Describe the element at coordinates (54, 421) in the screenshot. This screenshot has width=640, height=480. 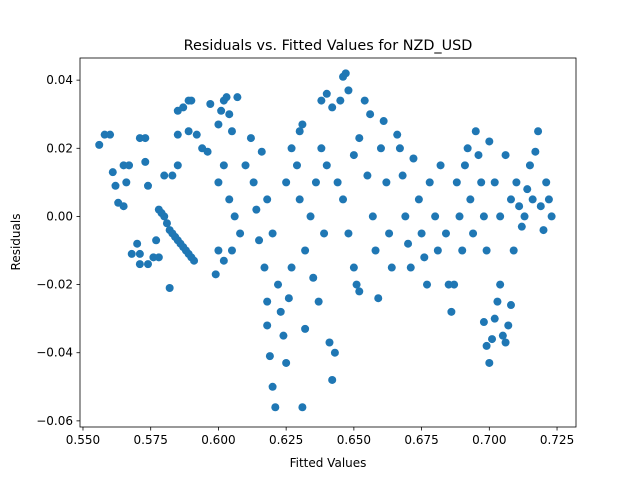
I see `y-tick-label: −0.06` at that location.